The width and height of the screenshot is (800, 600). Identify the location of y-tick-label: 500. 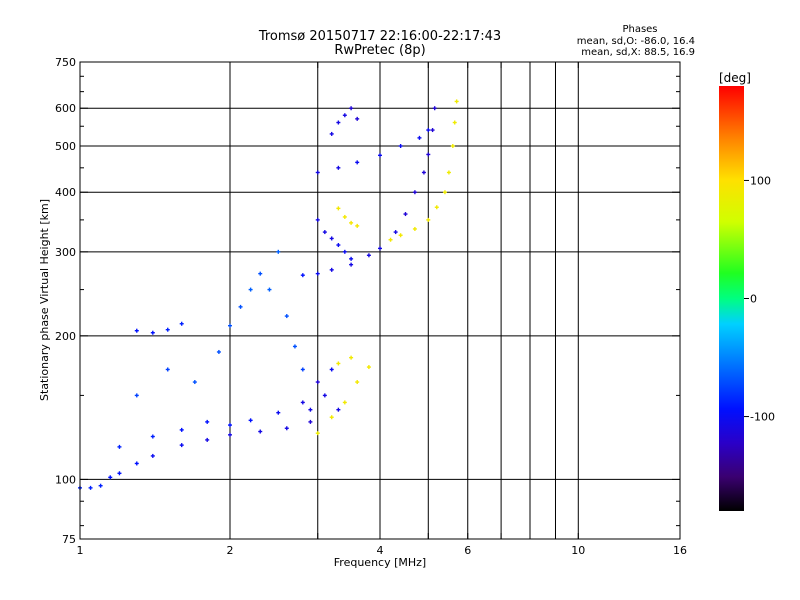
(65, 146).